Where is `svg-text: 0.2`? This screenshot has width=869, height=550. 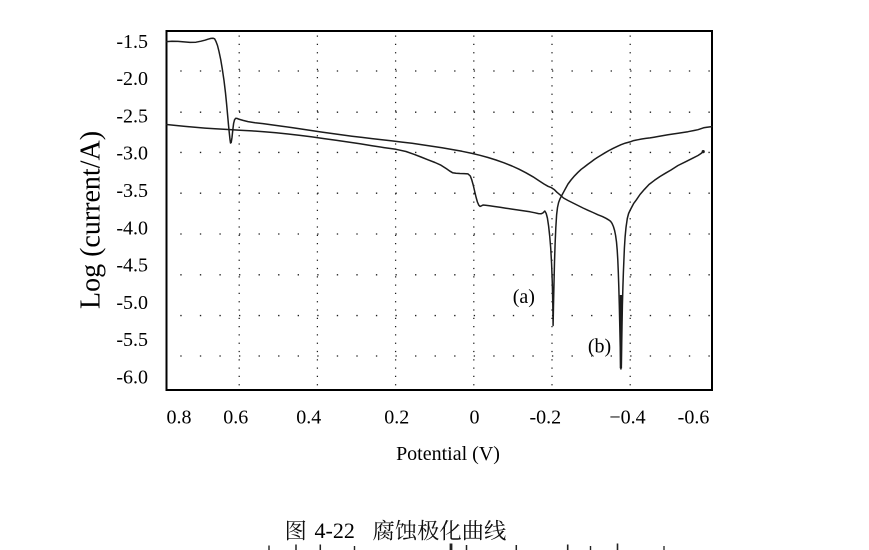
svg-text: 0.2 is located at coordinates (396, 417).